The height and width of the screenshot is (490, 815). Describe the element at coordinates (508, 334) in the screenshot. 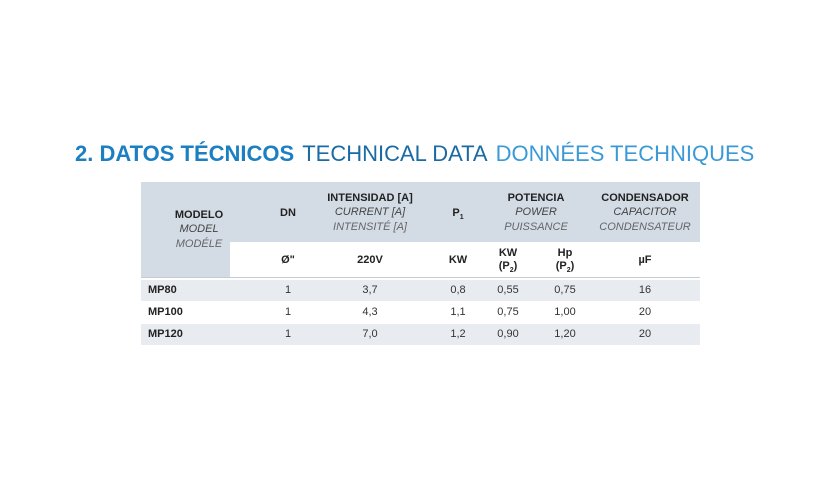

I see `table-cell: 0,90` at that location.